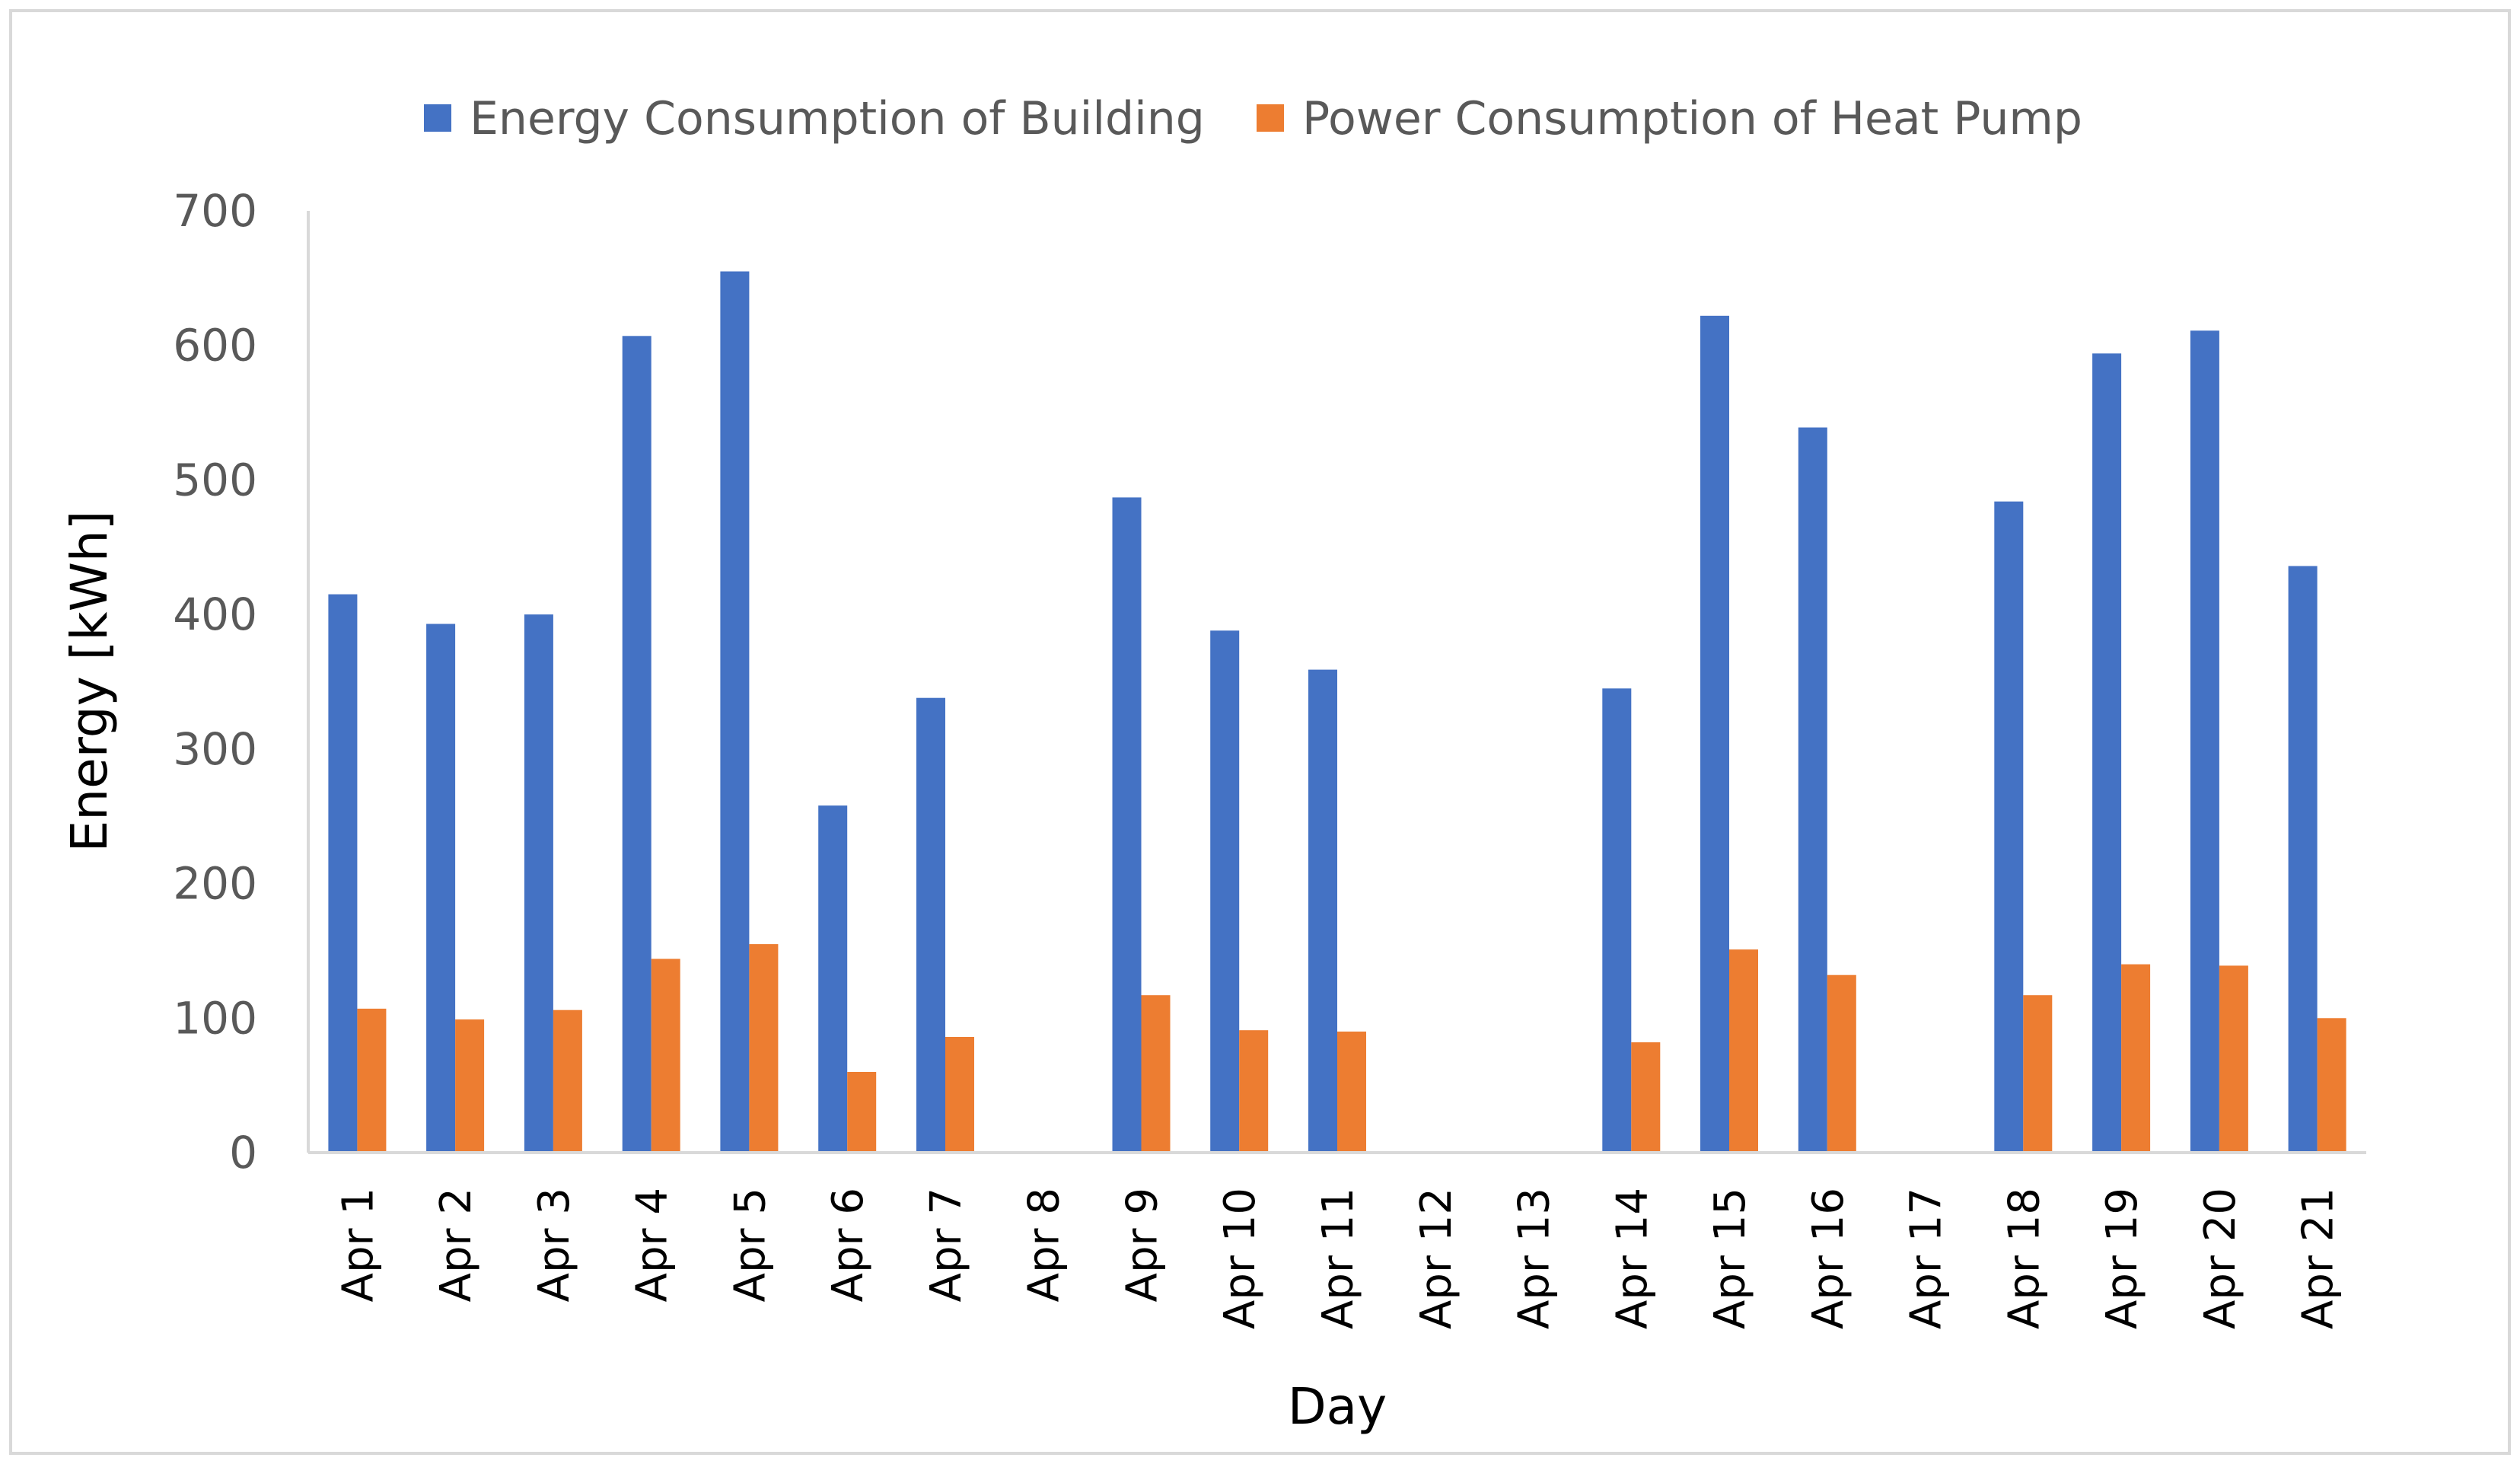  I want to click on x-tick-label: Apr 11, so click(1338, 1258).